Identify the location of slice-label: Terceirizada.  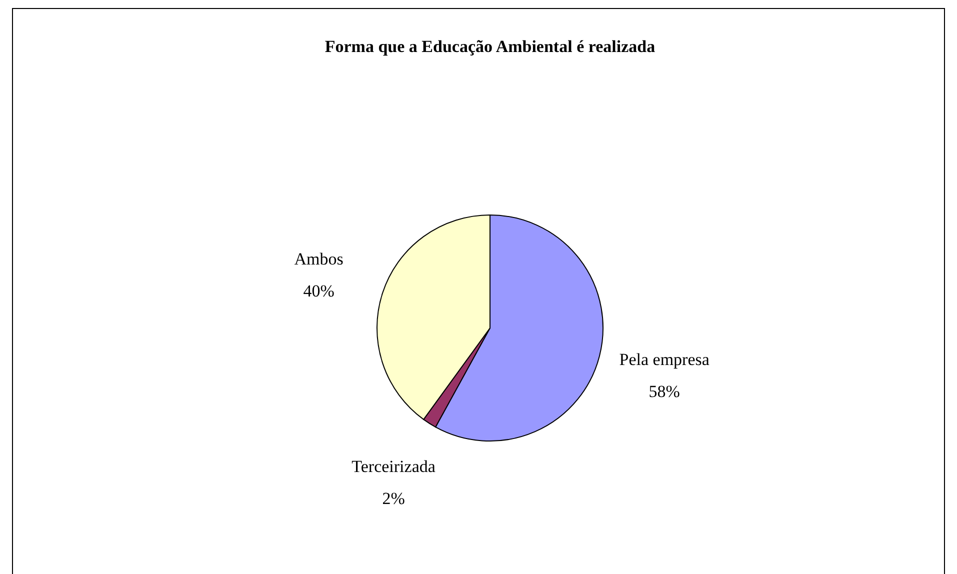
(394, 466).